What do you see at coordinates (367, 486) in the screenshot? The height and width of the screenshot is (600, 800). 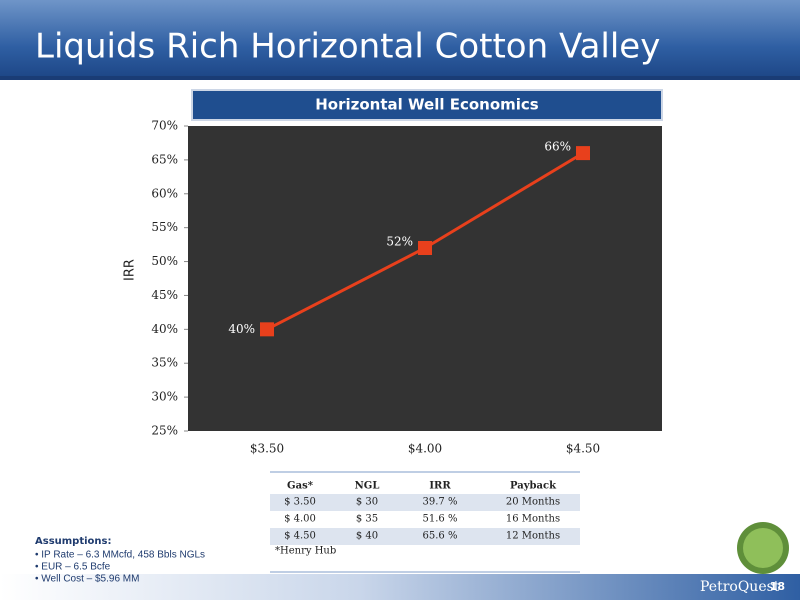 I see `table-header: NGL` at bounding box center [367, 486].